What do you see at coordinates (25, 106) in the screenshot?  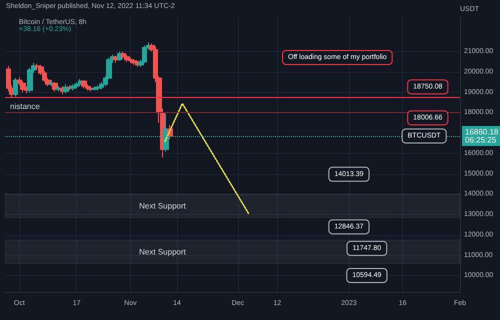 I see `ref-line-label: nistance` at bounding box center [25, 106].